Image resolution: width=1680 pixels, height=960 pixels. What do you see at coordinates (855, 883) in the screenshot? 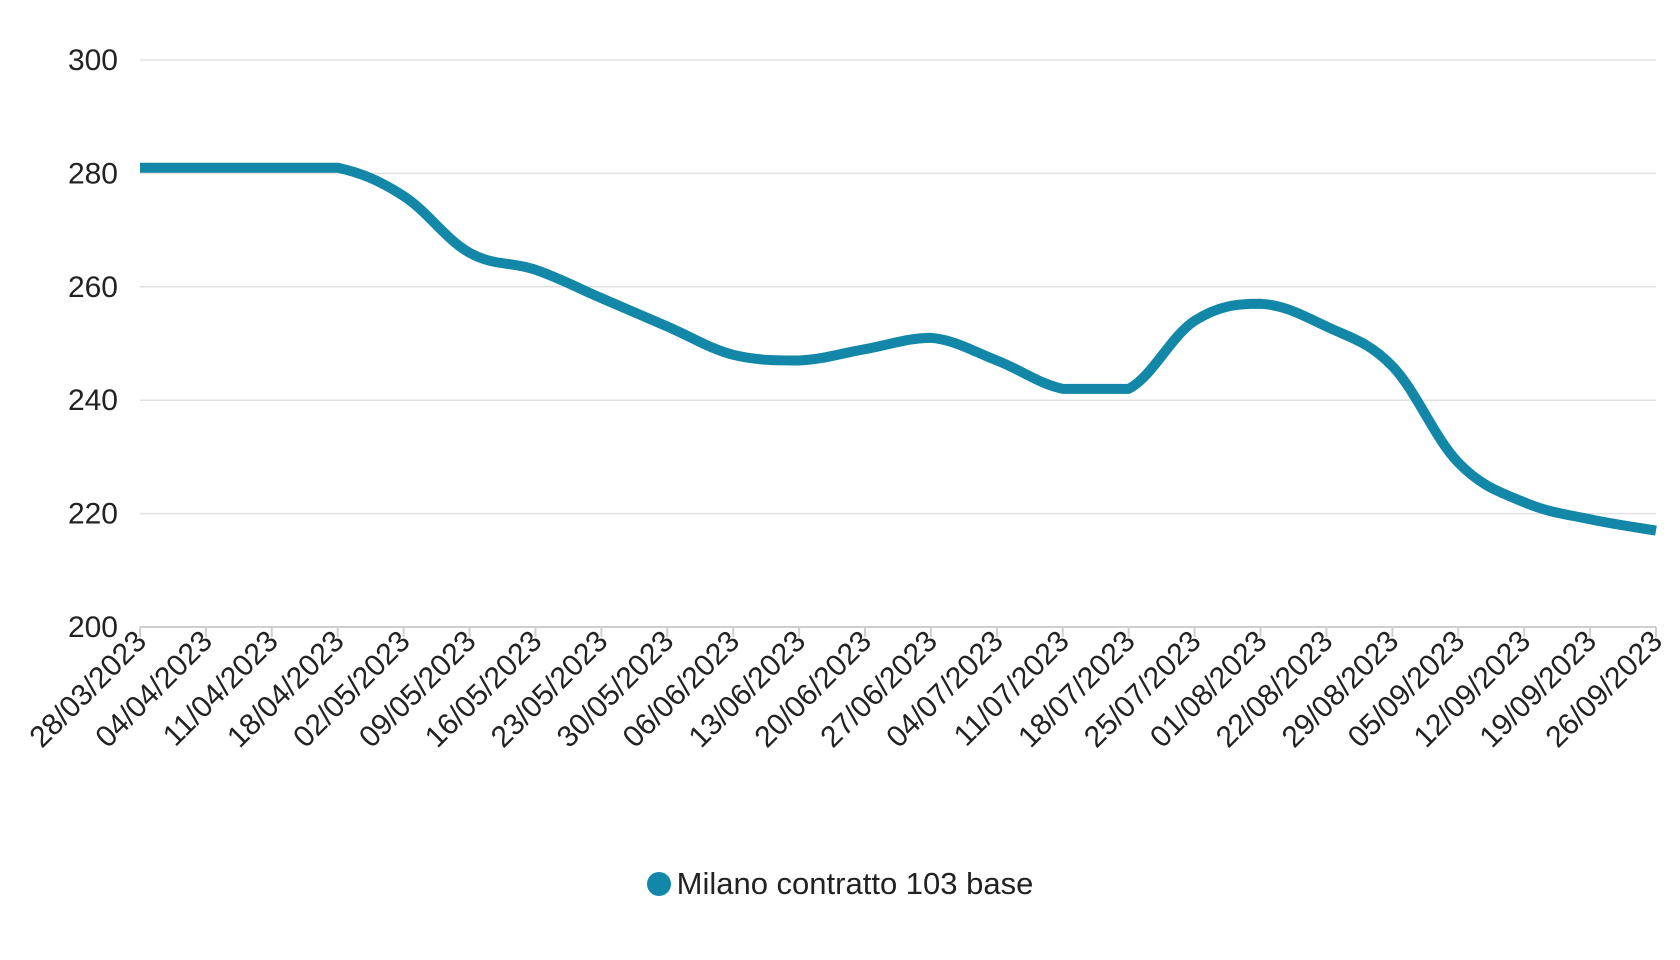
I see `legend-label: Milano contratto 103 base` at bounding box center [855, 883].